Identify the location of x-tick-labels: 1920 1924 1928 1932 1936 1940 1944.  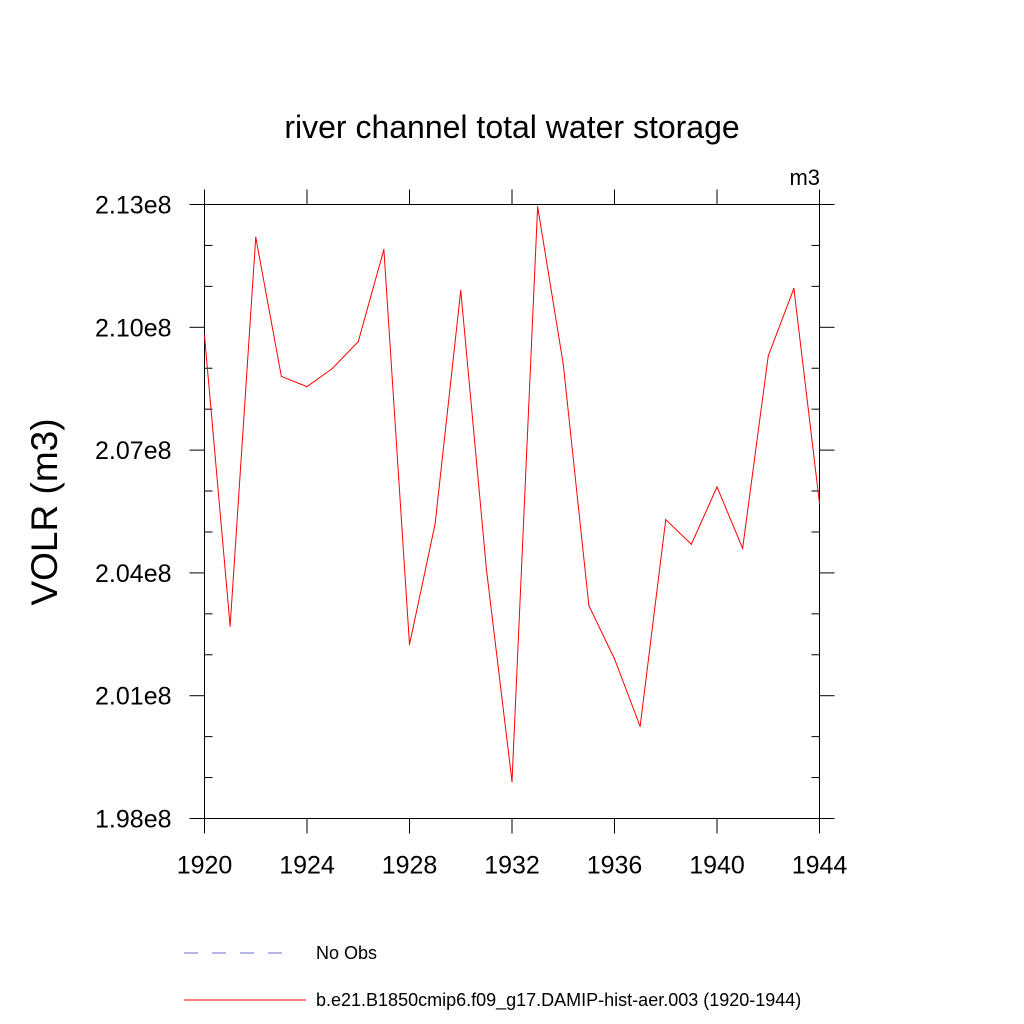
(512, 866).